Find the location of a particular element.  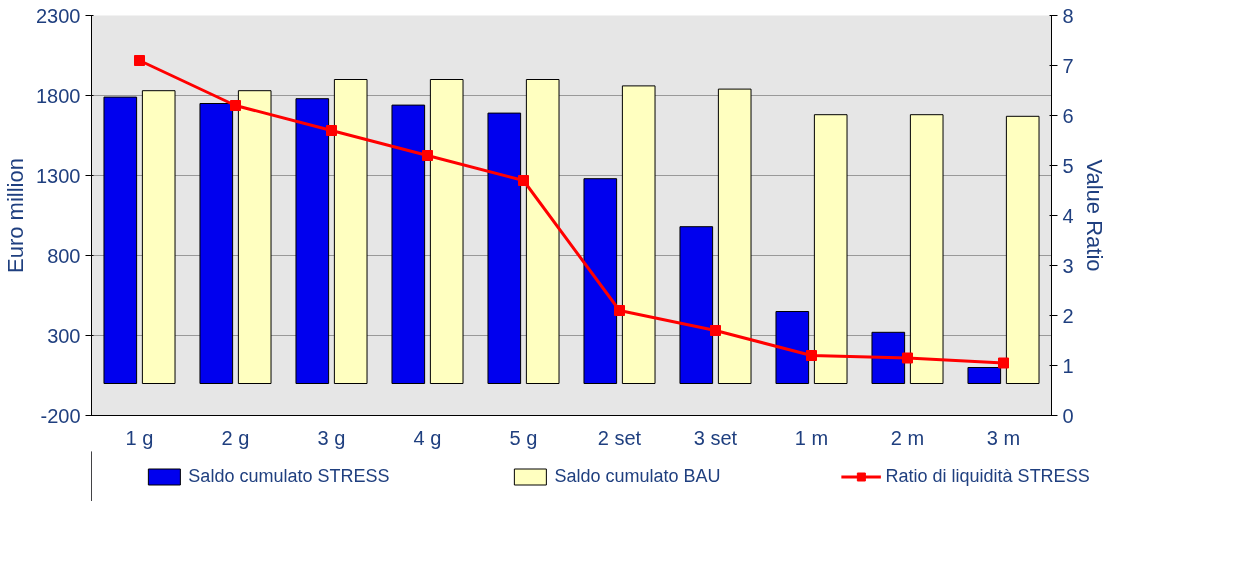

legend-label: Saldo cumulato BAU is located at coordinates (637, 476).